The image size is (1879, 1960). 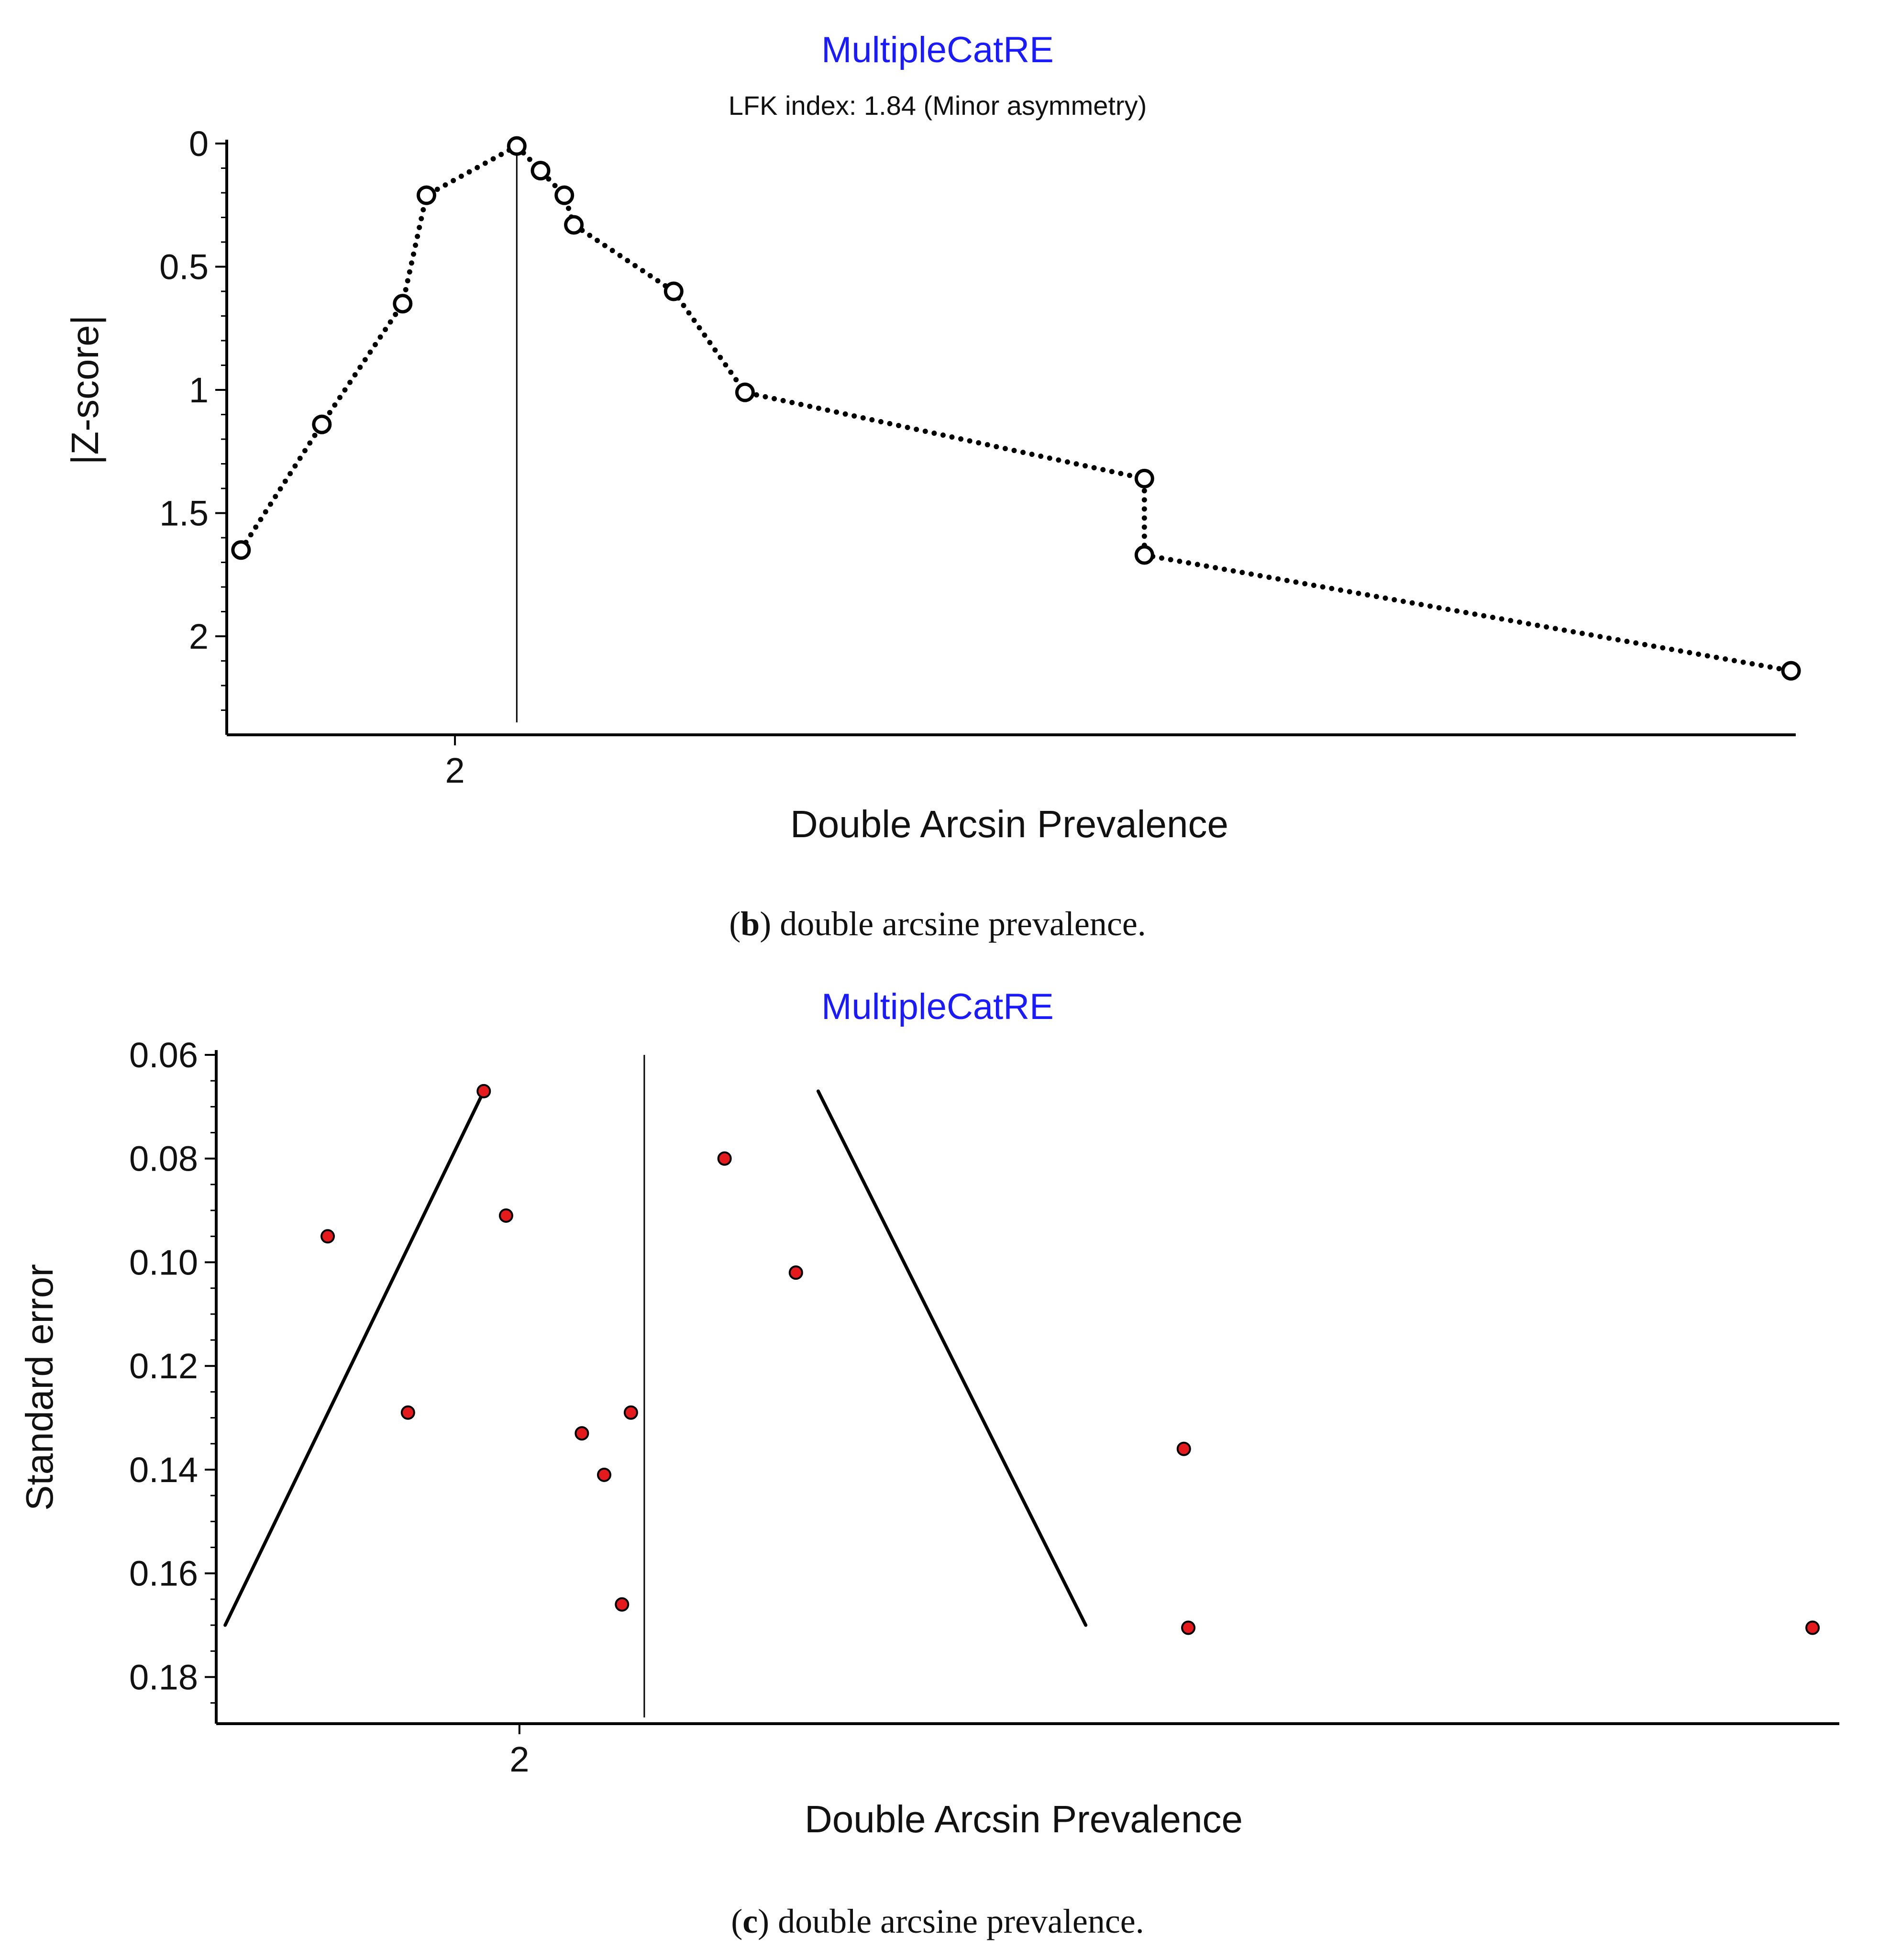 I want to click on chart-b-x-axis-label: Double Arcsin Prevalence, so click(x=1009, y=824).